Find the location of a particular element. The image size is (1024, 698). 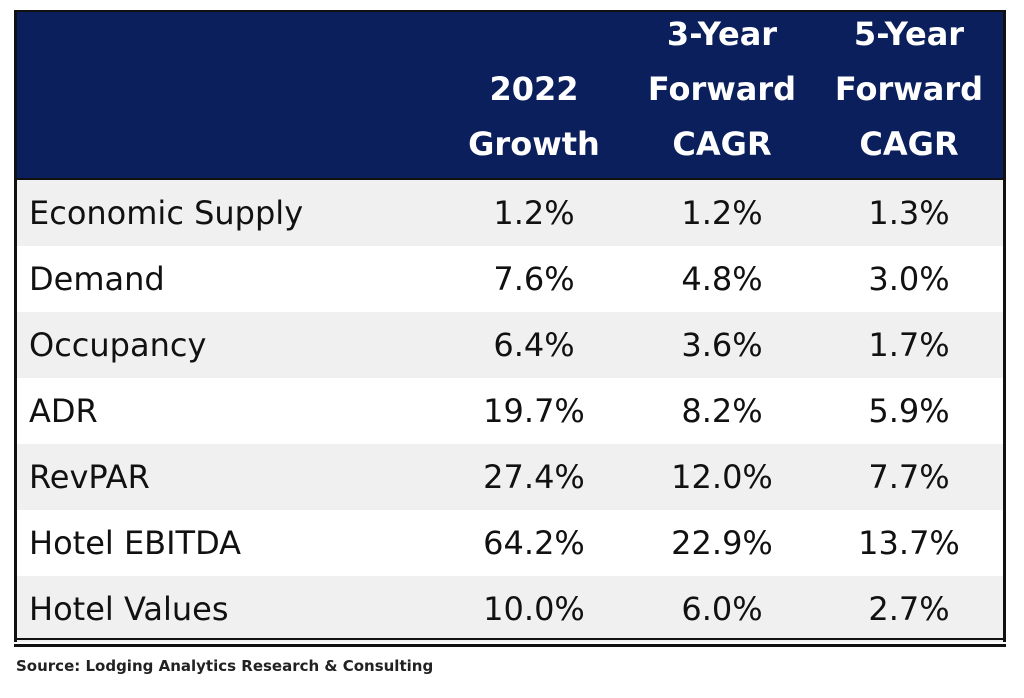

table-cell: 1.7% is located at coordinates (909, 345).